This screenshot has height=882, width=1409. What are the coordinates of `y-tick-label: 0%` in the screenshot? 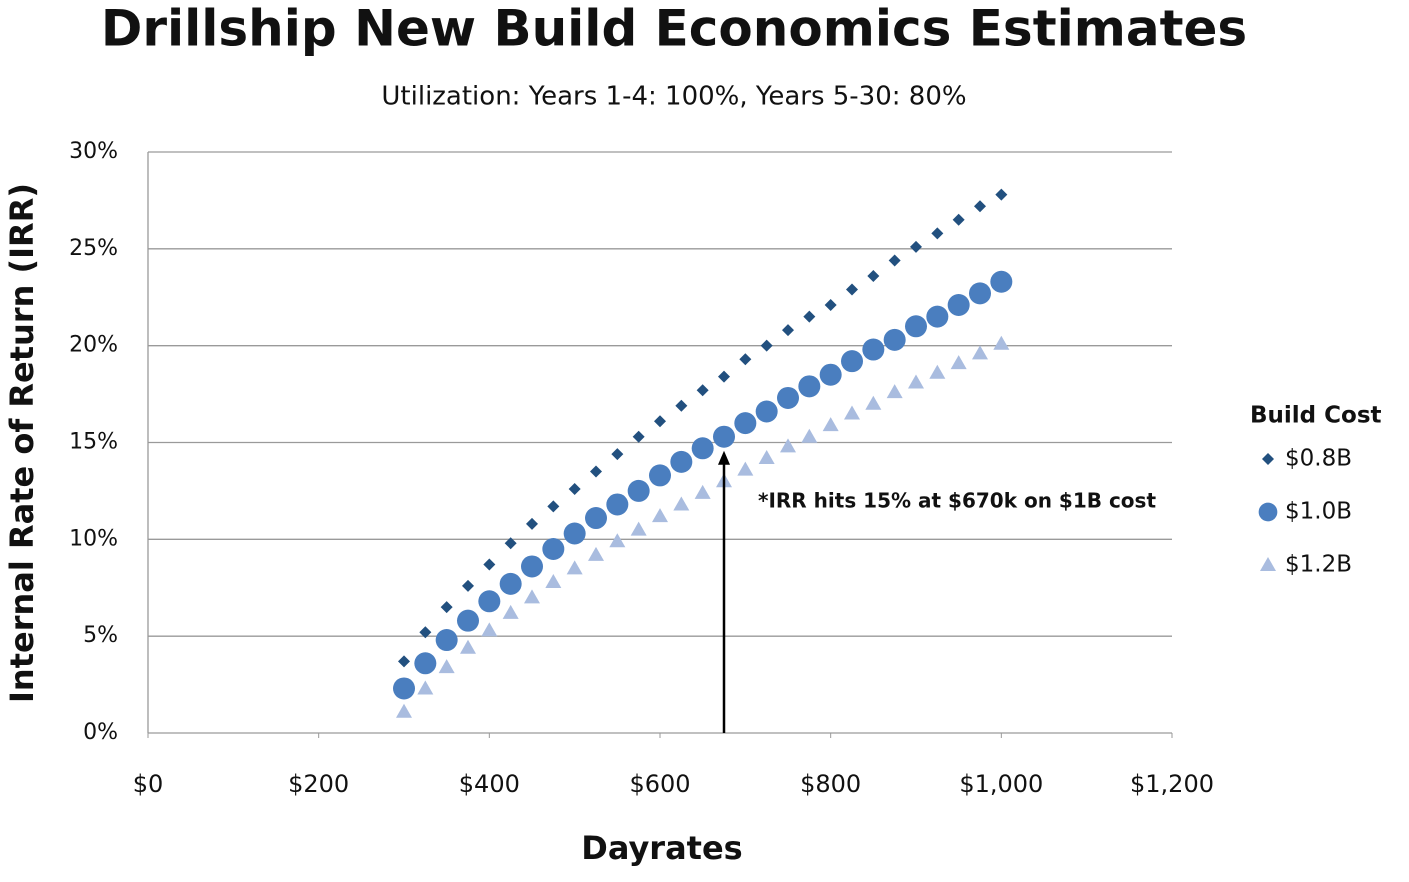 It's located at (100, 732).